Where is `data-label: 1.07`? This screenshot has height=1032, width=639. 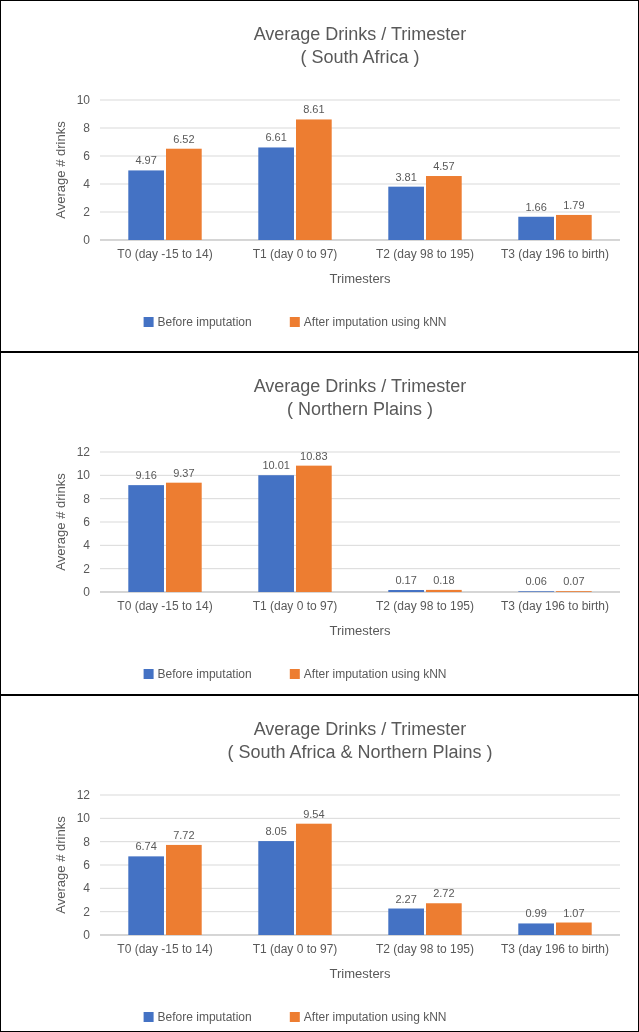
data-label: 1.07 is located at coordinates (574, 912).